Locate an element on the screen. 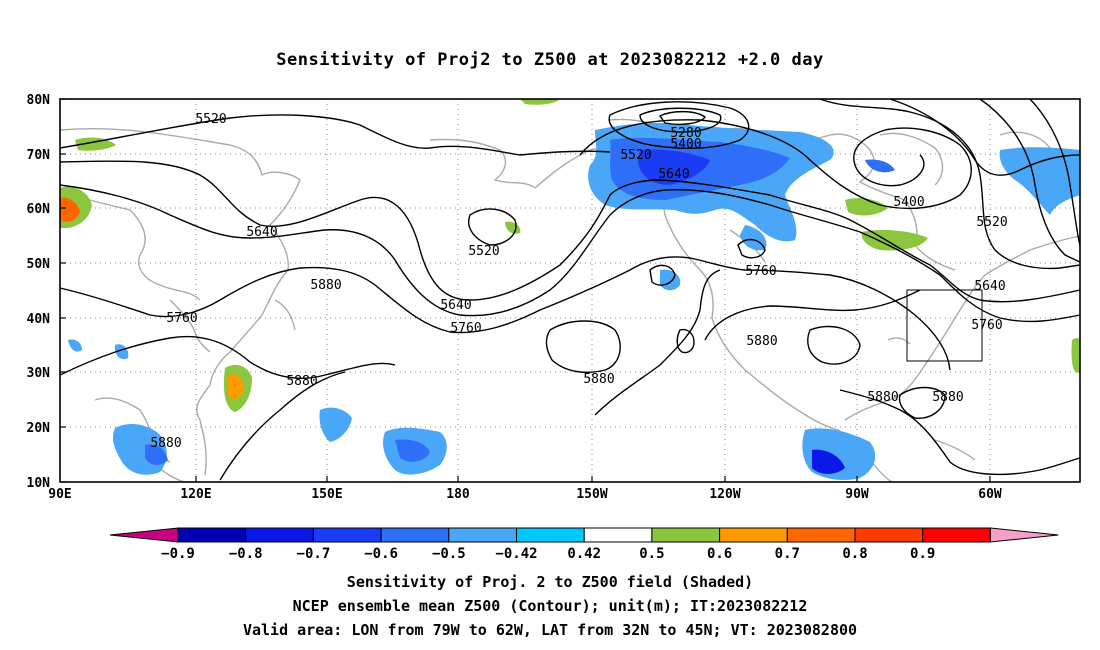 The height and width of the screenshot is (650, 1100). lon-label: 150E is located at coordinates (326, 494).